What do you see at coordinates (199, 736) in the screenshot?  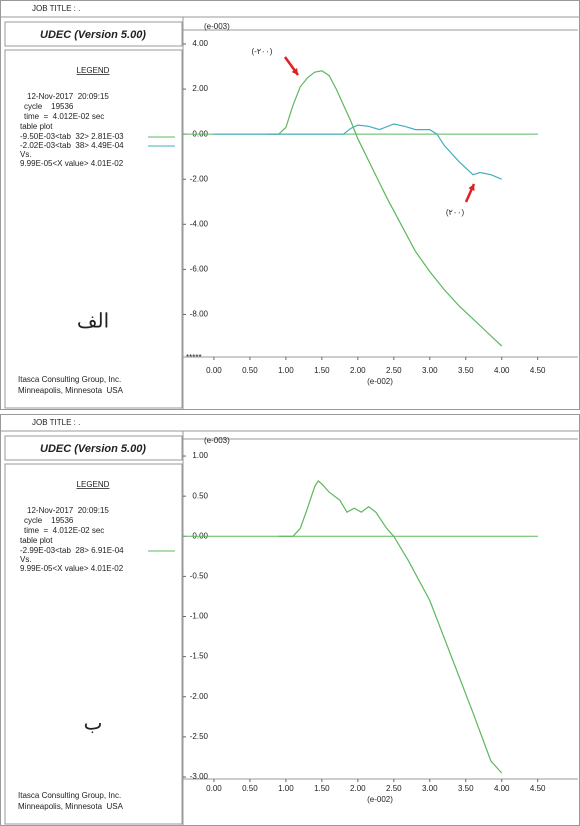 I see `y-tick-label: -2.50` at bounding box center [199, 736].